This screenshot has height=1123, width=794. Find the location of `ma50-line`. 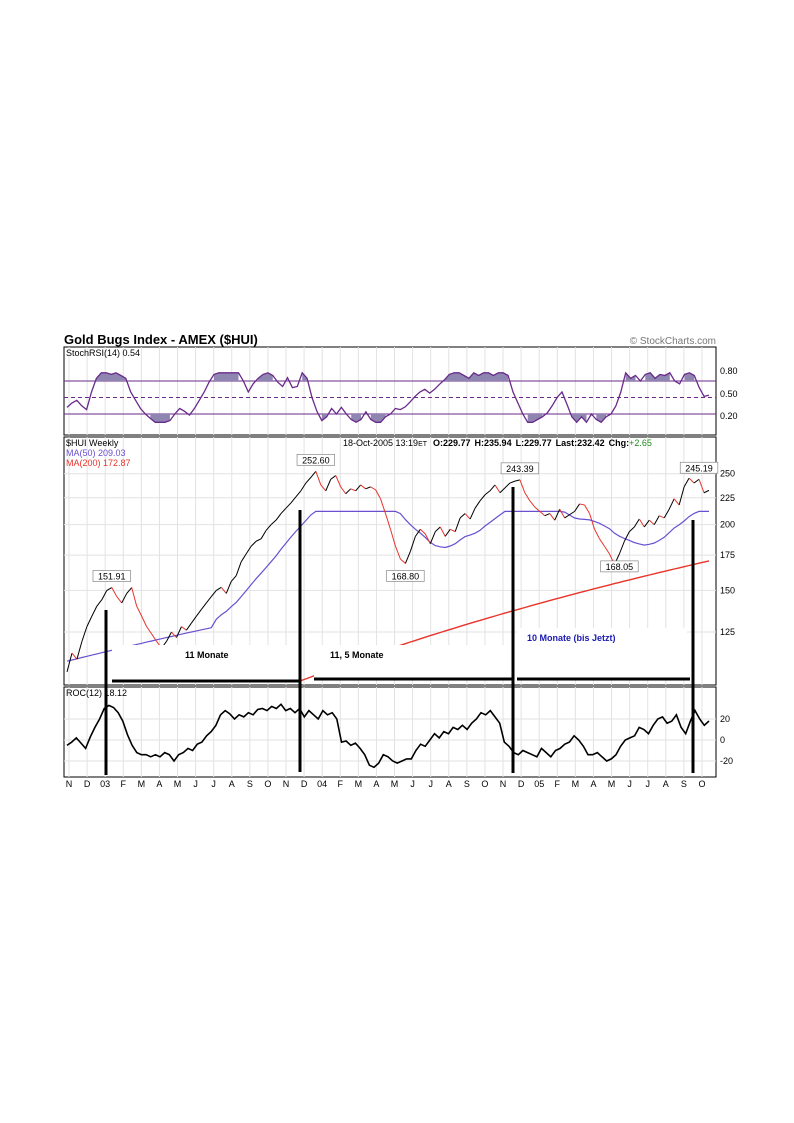

ma50-line is located at coordinates (387, 586).